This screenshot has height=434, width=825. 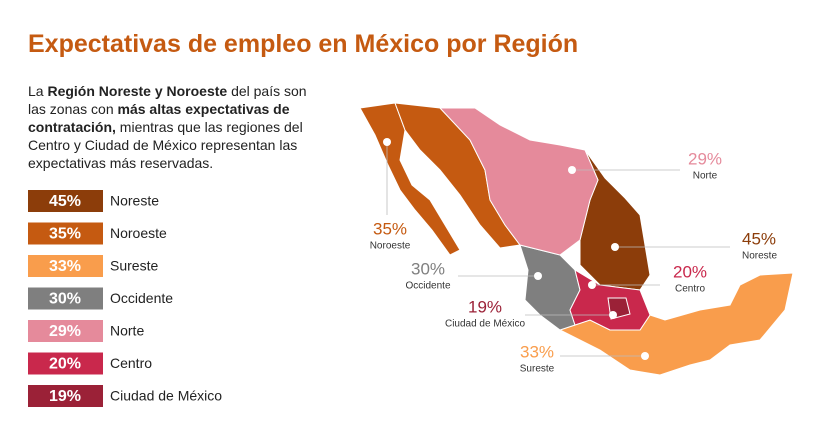 What do you see at coordinates (537, 351) in the screenshot?
I see `map-value-label: 33%` at bounding box center [537, 351].